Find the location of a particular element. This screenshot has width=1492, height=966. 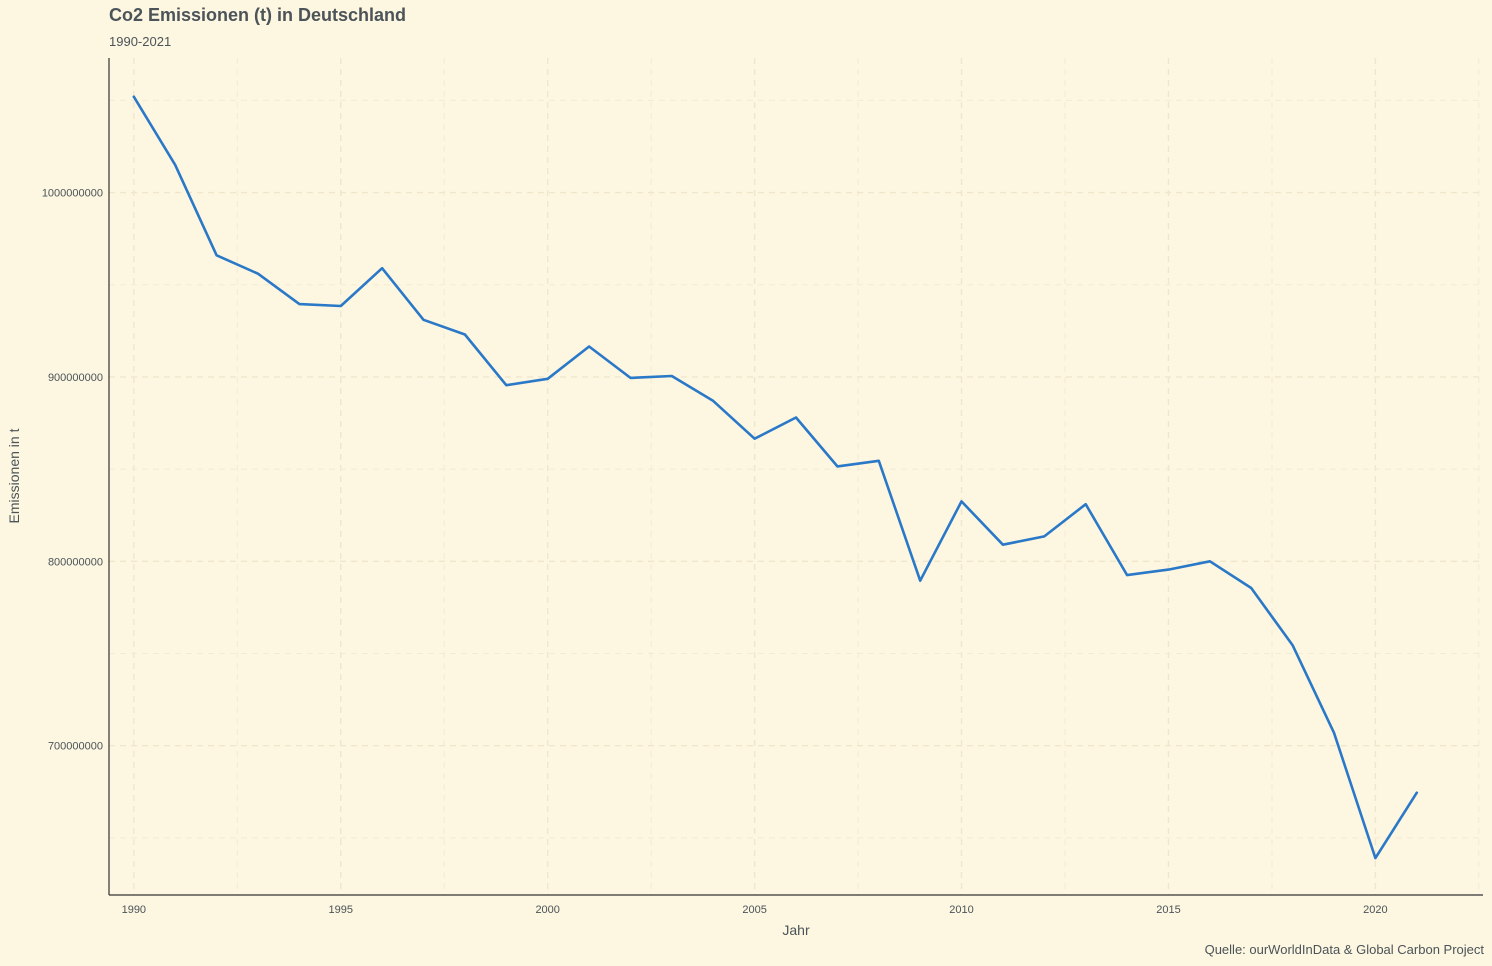

y-axis-title: Emissionen in t is located at coordinates (14, 475).